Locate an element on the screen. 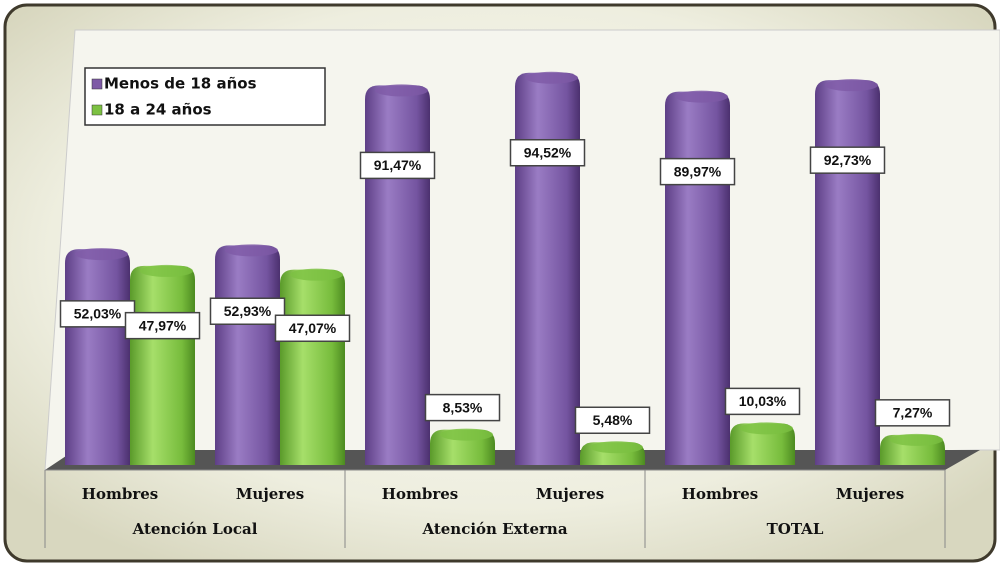 This screenshot has height=566, width=1000. value-label: 7,27% is located at coordinates (913, 413).